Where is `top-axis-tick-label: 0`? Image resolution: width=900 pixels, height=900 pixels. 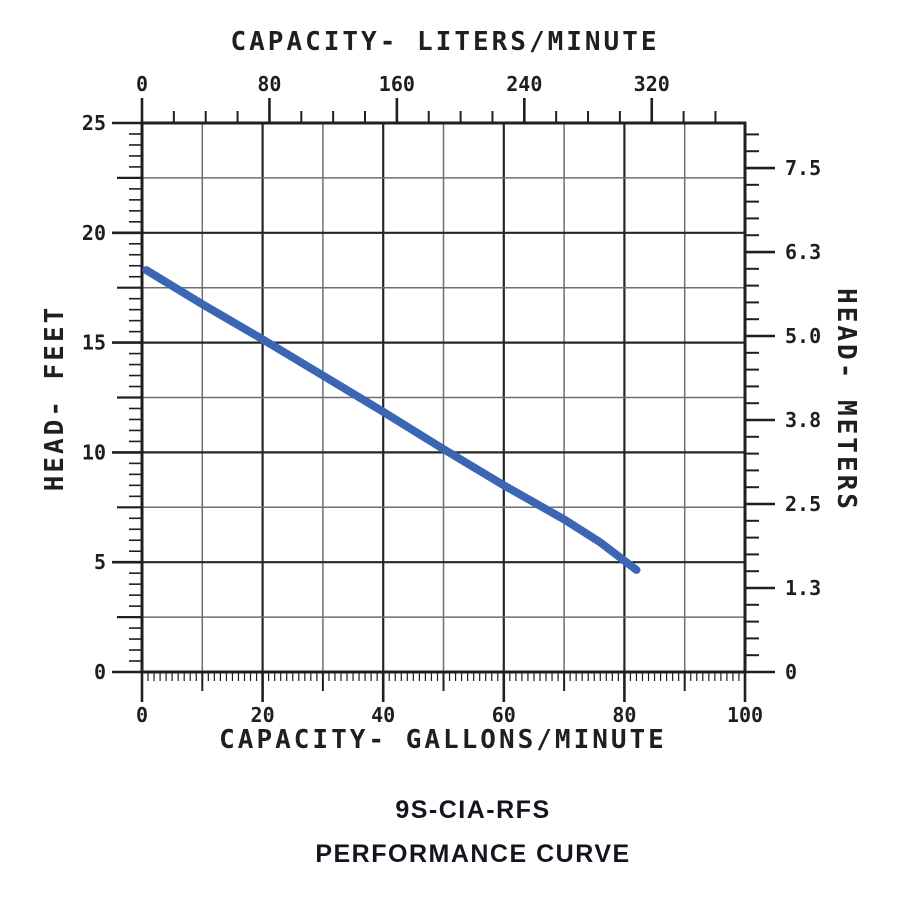
top-axis-tick-label: 0 is located at coordinates (142, 84).